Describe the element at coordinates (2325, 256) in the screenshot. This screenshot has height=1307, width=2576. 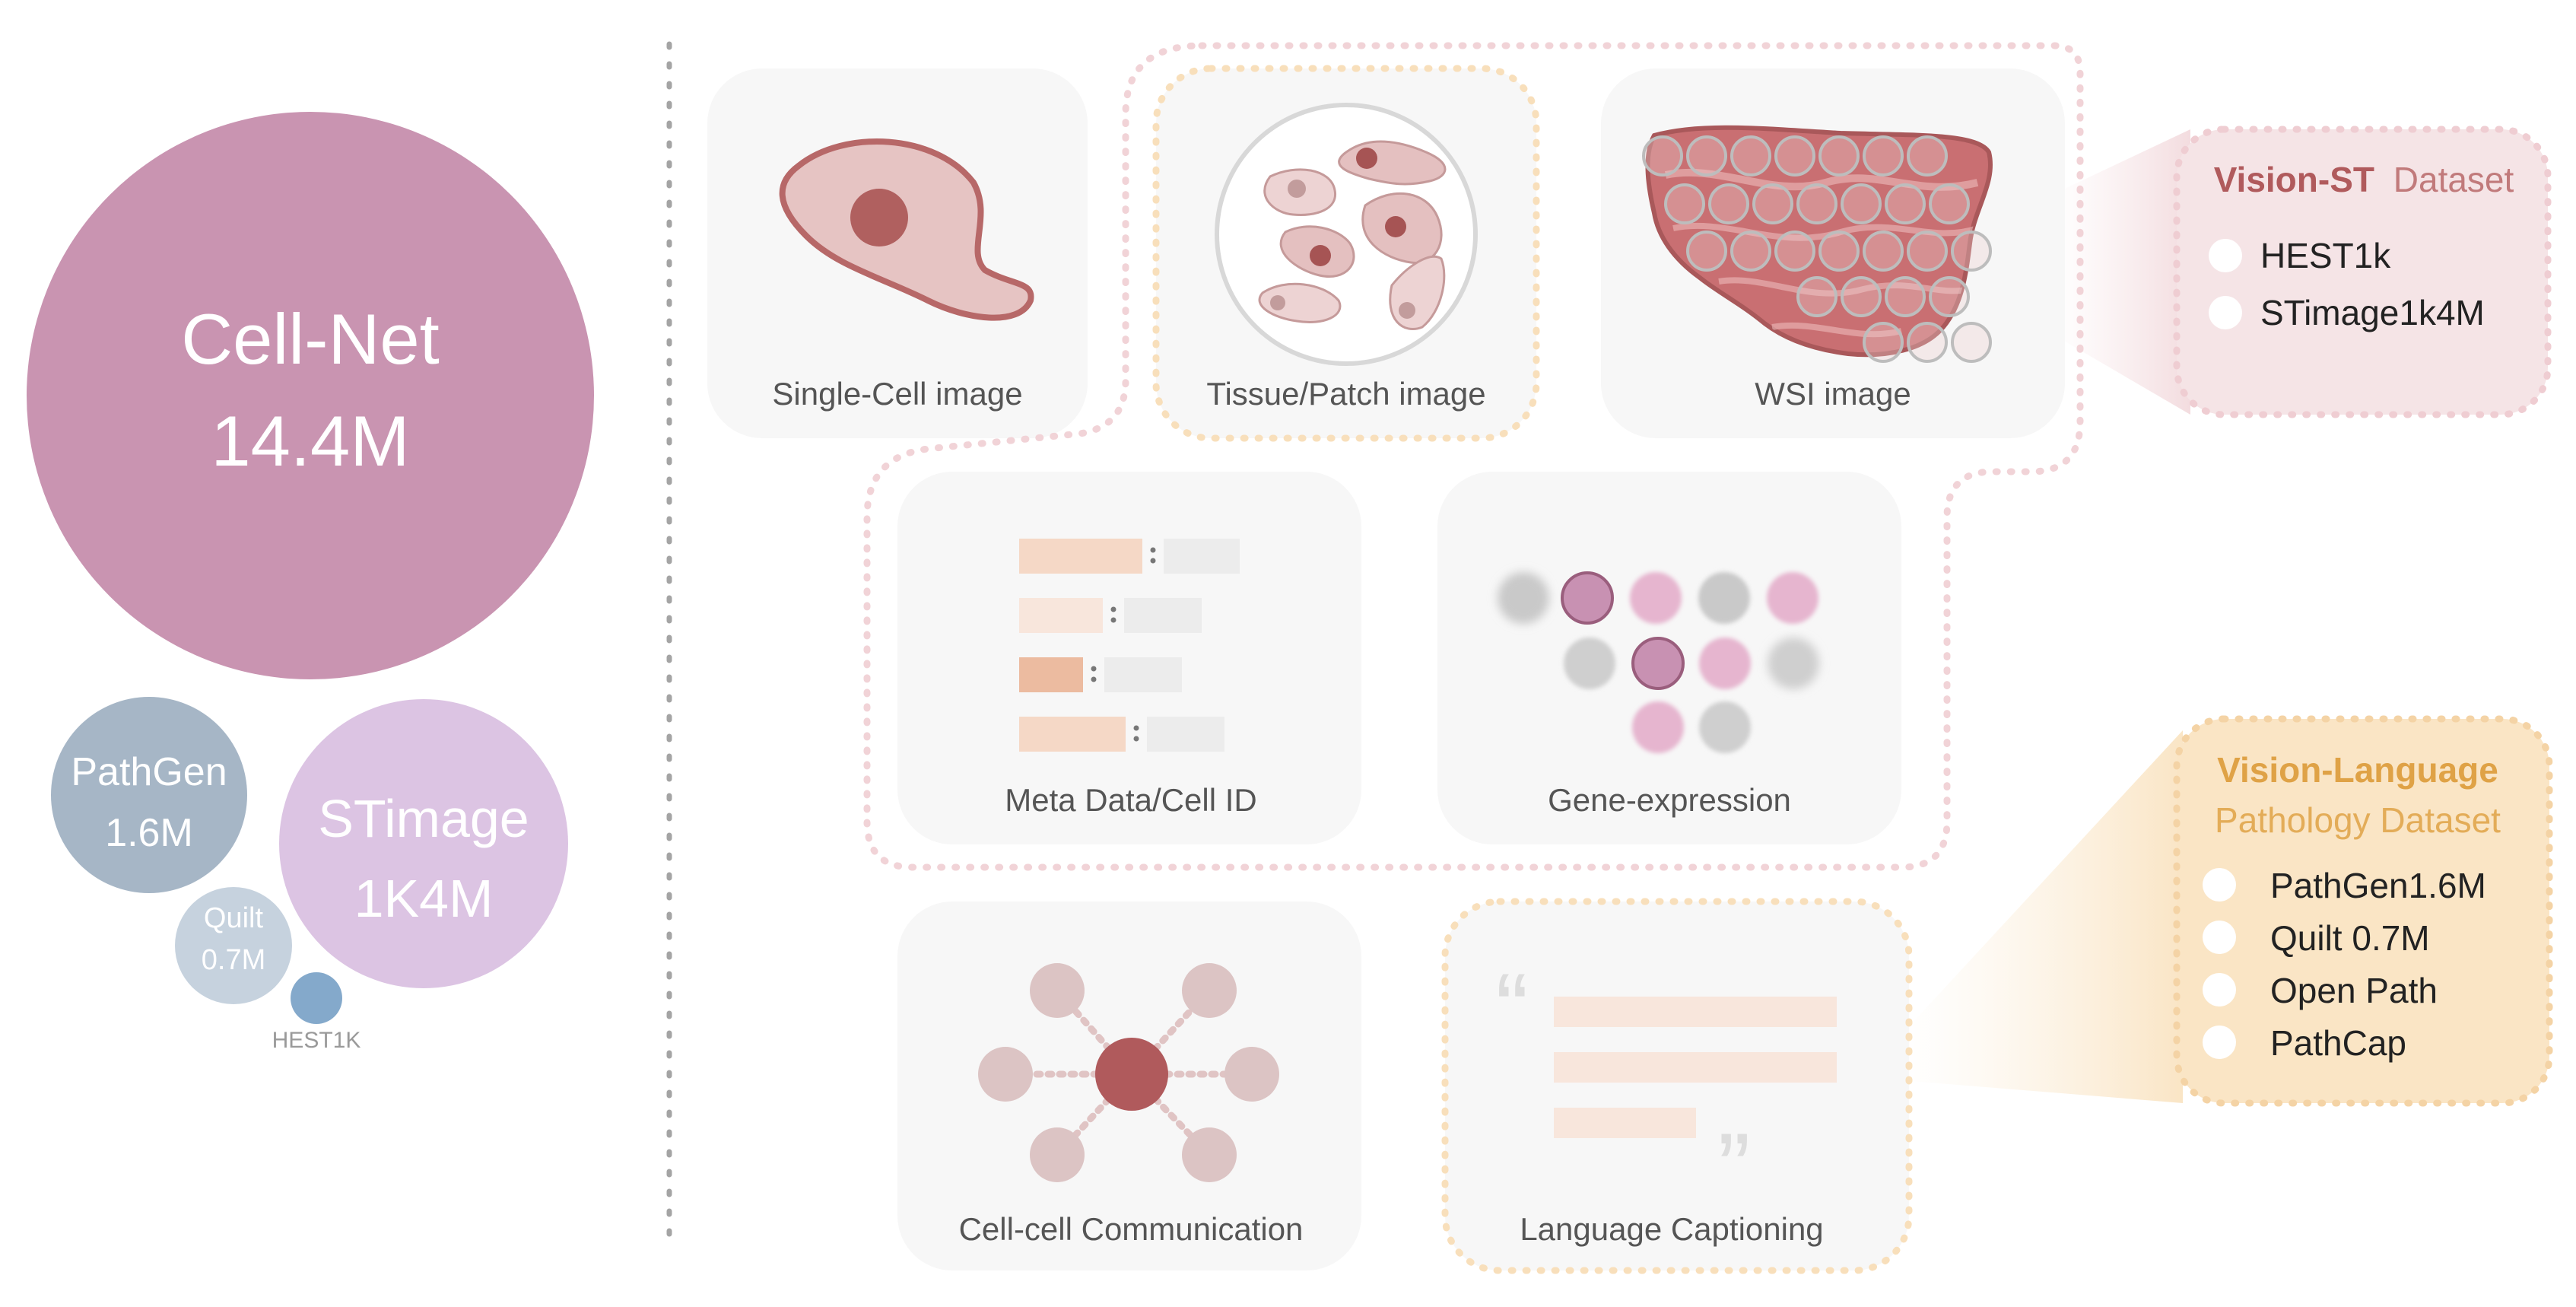
I see `vision-st-item-1: HEST1k` at that location.